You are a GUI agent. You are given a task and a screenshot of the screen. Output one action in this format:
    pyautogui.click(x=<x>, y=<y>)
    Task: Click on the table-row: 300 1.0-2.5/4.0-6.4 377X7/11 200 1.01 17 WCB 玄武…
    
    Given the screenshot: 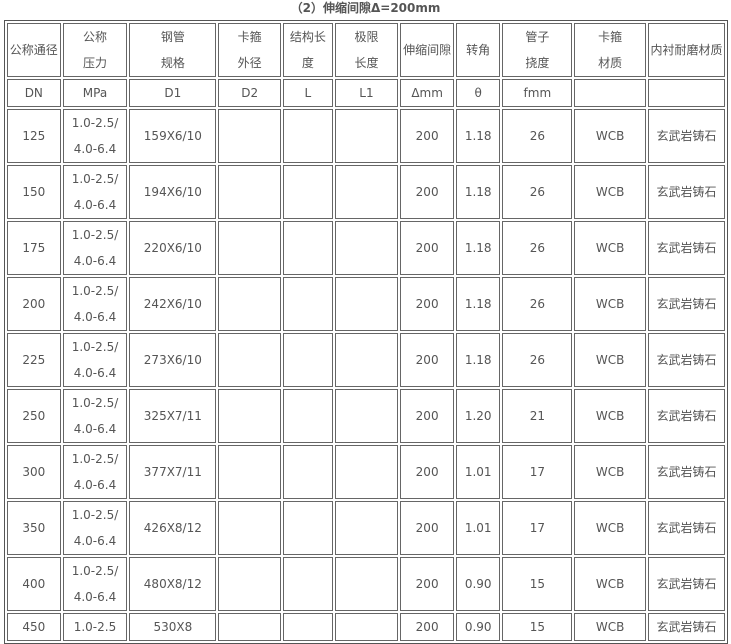 What is the action you would take?
    pyautogui.click(x=366, y=472)
    